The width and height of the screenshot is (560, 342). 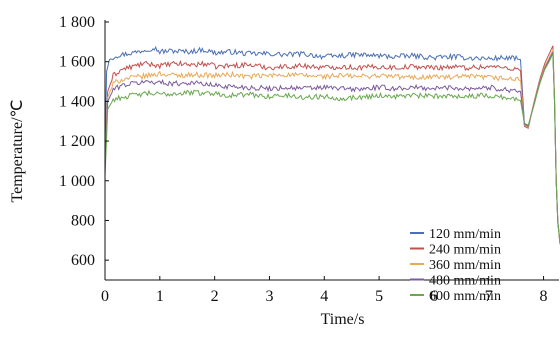 I want to click on x-tick-label: 8, so click(x=544, y=296).